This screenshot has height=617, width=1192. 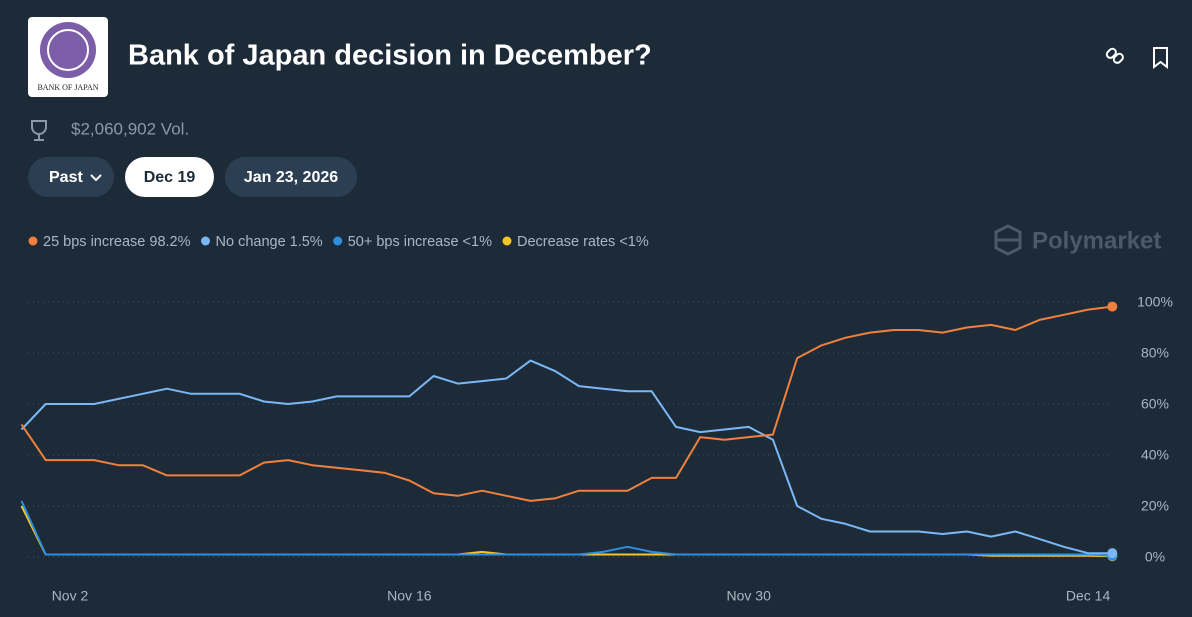 I want to click on legend-item: 50+ bps increase <1%, so click(x=412, y=242).